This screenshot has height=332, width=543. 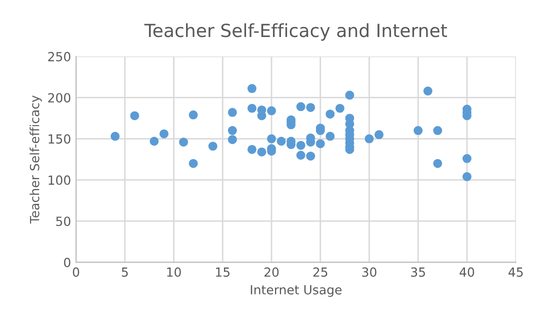 I want to click on y-tick-label: 200, so click(x=59, y=98).